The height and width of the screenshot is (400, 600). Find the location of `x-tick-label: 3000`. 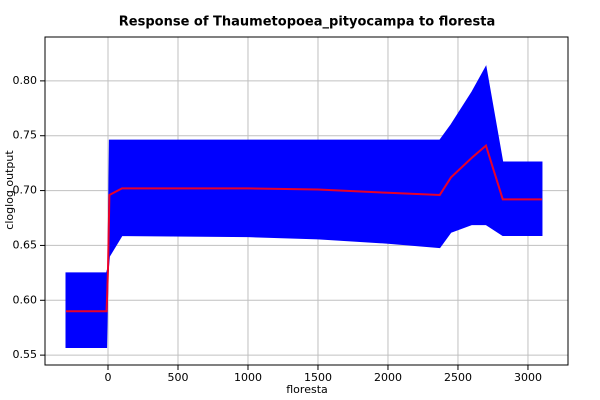

x-tick-label: 3000 is located at coordinates (528, 377).